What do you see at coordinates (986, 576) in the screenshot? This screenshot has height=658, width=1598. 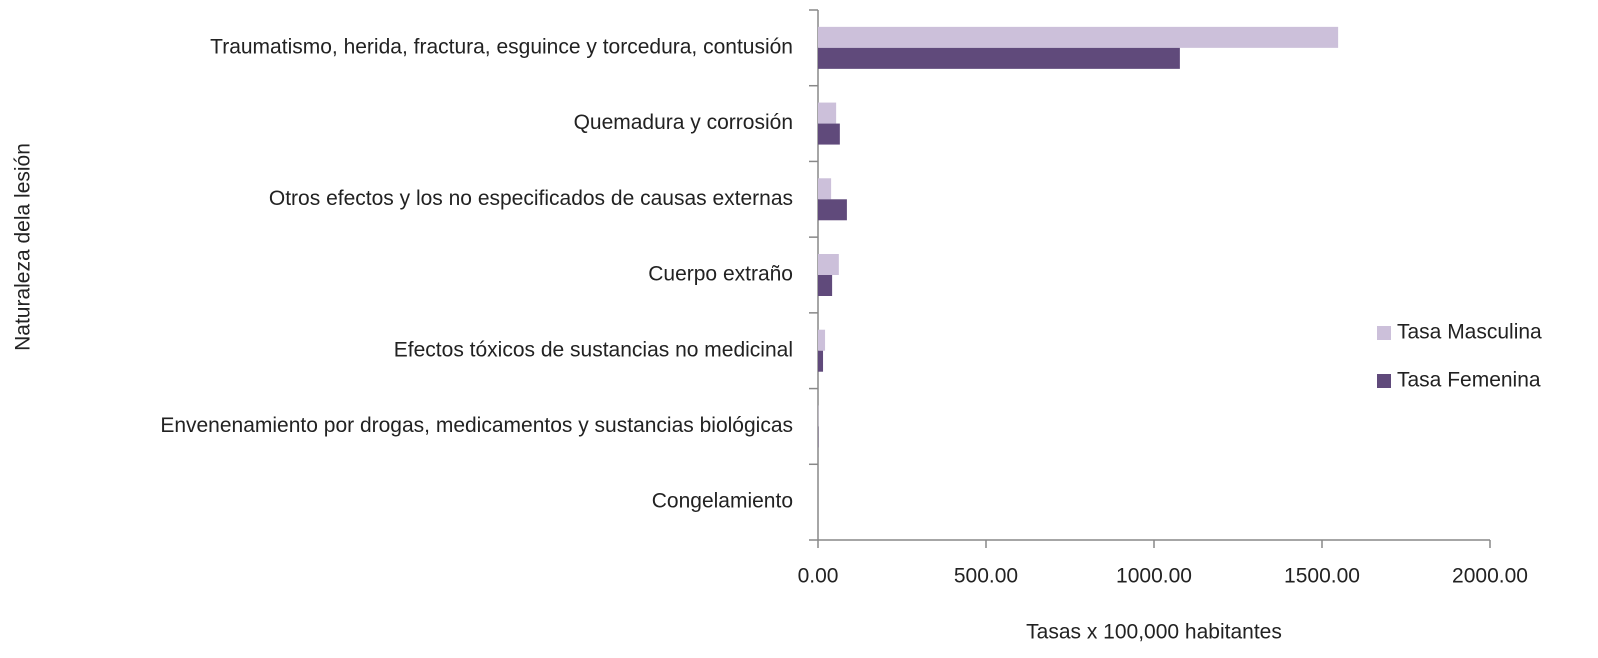 I see `x-tick-label: 500.00` at bounding box center [986, 576].